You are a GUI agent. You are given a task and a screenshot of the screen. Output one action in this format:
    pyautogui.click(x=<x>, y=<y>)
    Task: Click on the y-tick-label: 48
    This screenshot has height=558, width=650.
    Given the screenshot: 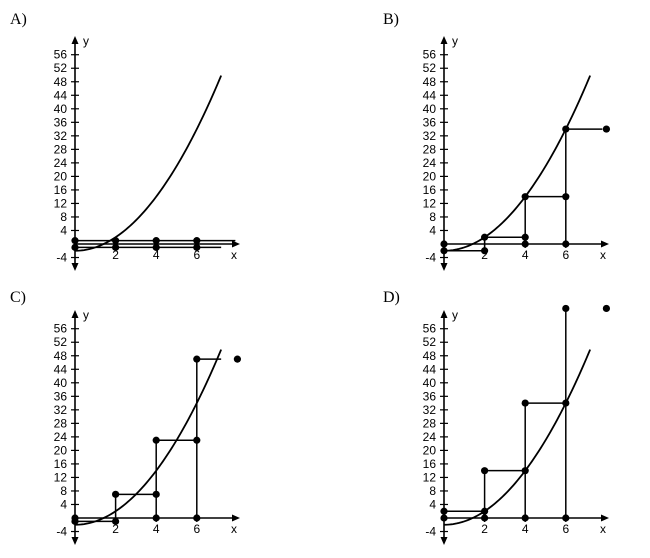 What is the action you would take?
    pyautogui.click(x=61, y=82)
    